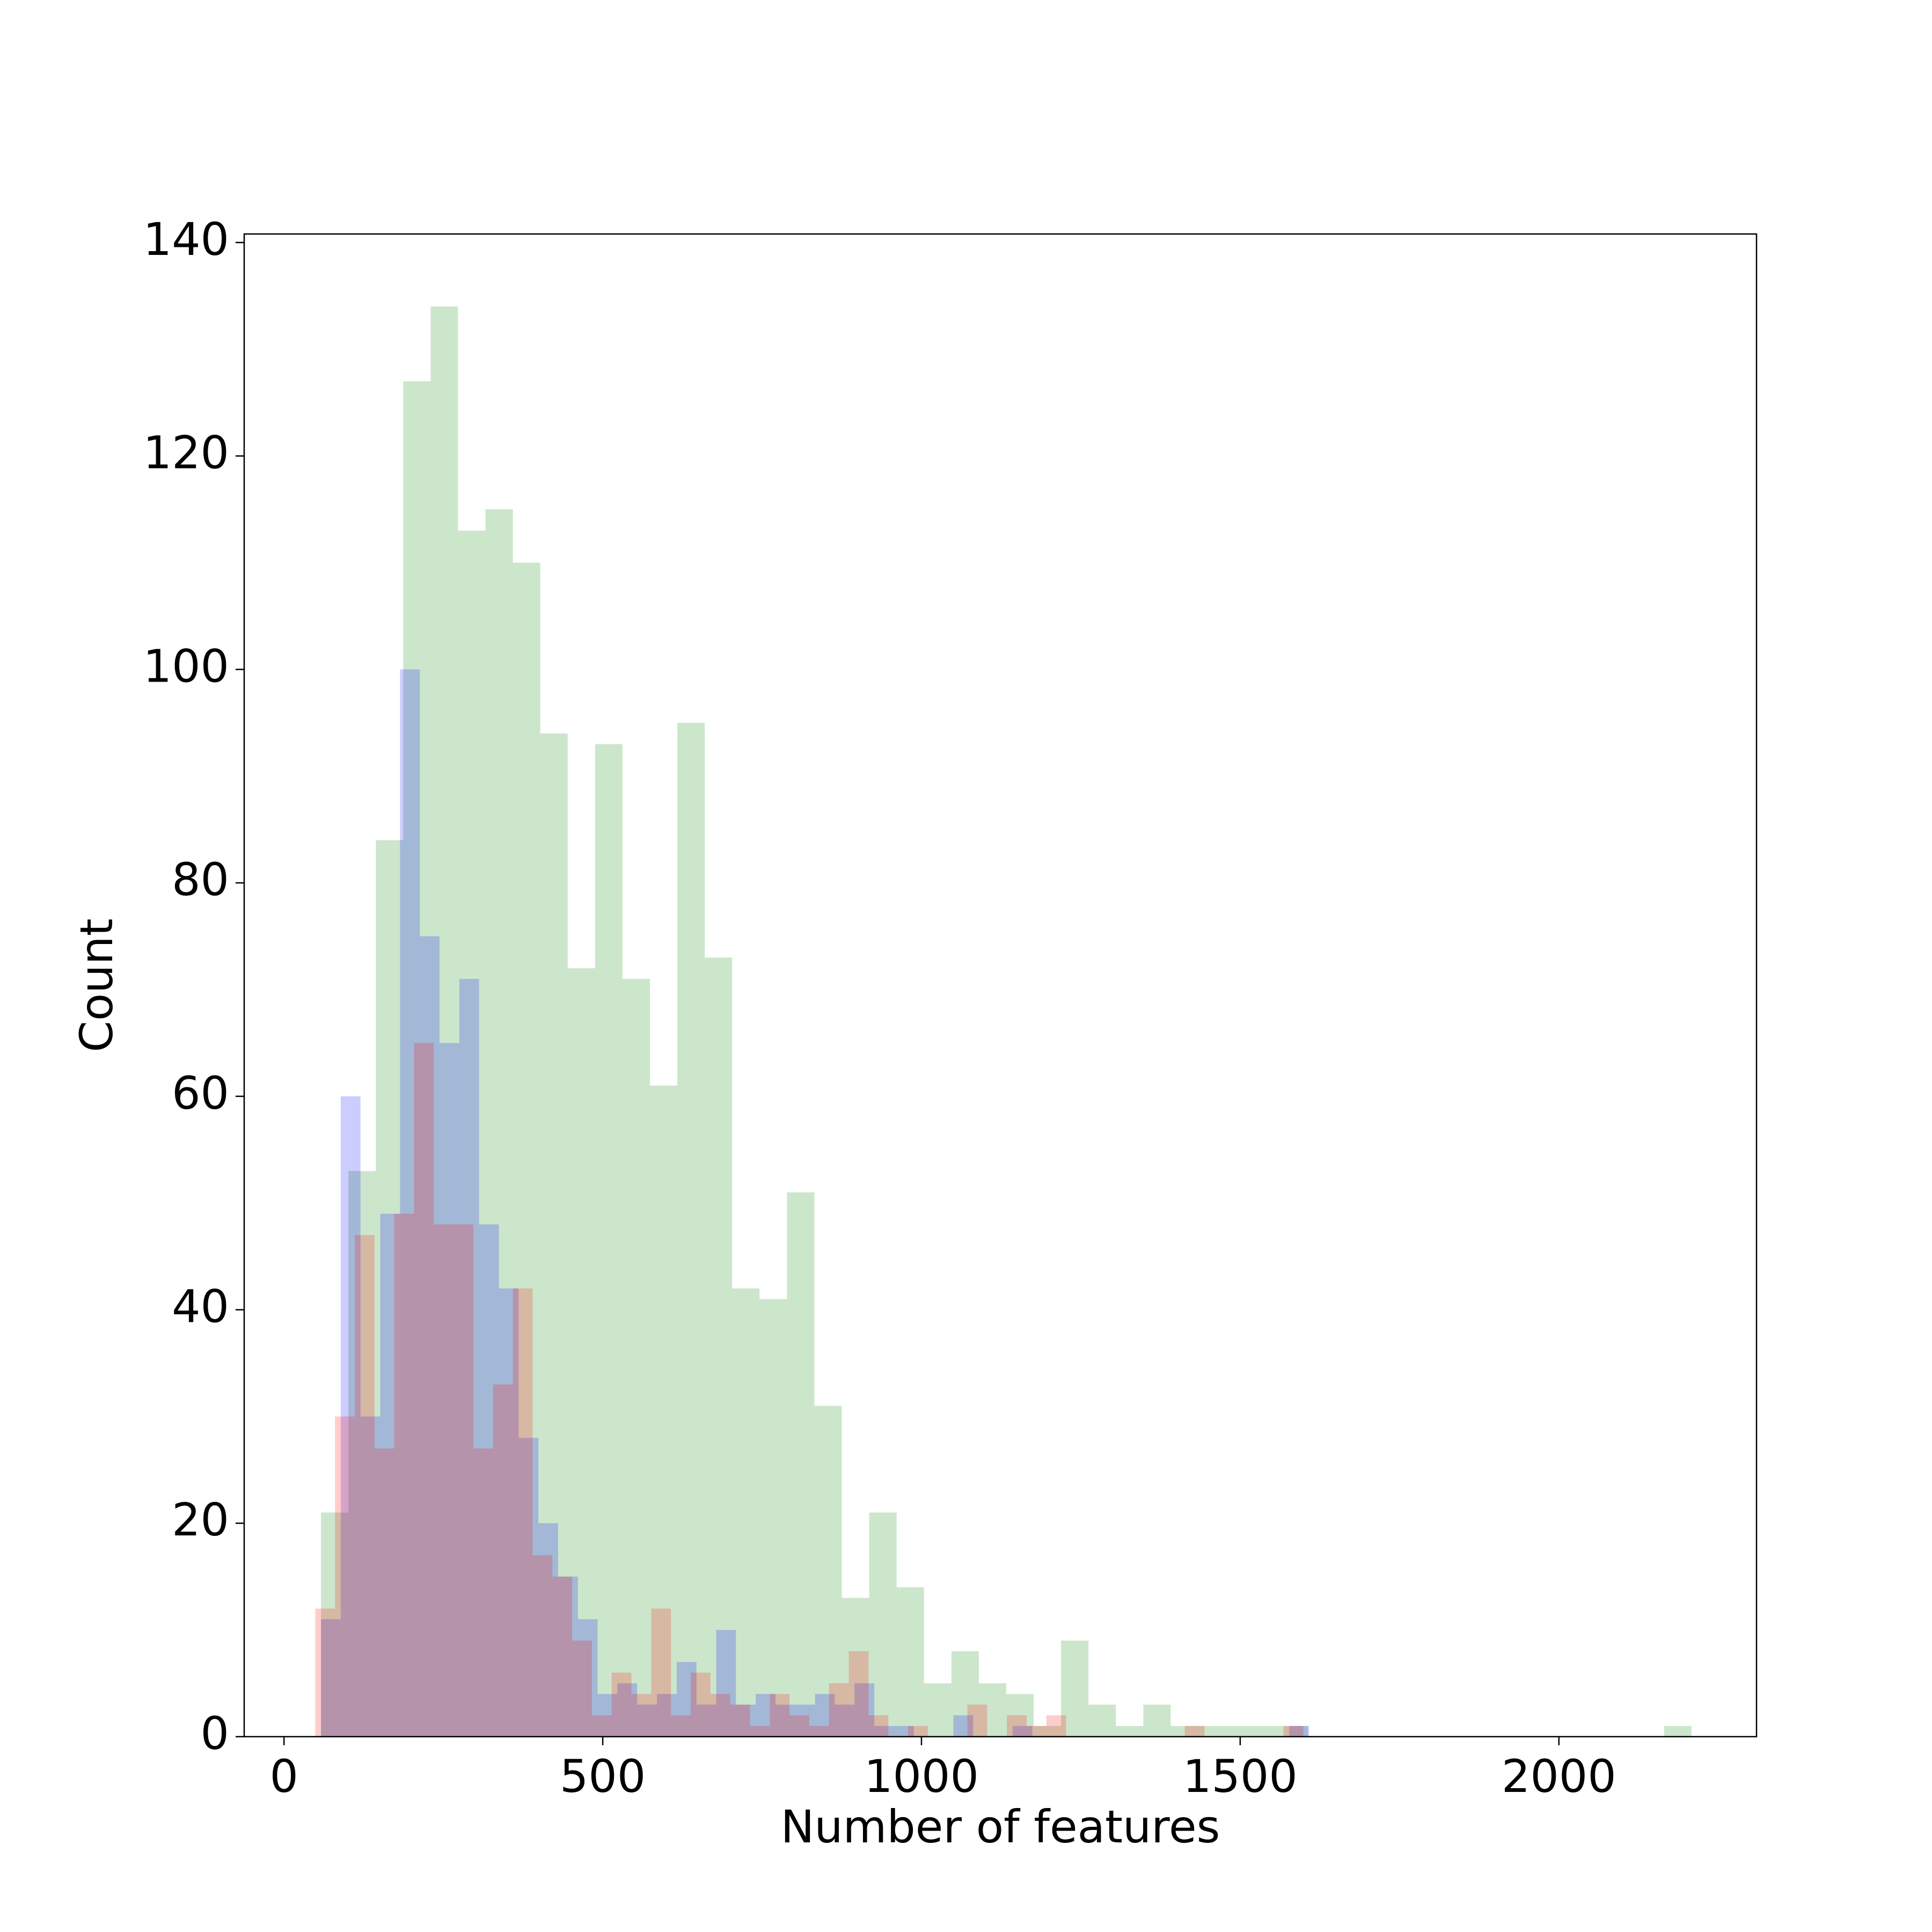 The width and height of the screenshot is (1932, 1932). What do you see at coordinates (1000, 1827) in the screenshot?
I see `x-axis-label: Number of features` at bounding box center [1000, 1827].